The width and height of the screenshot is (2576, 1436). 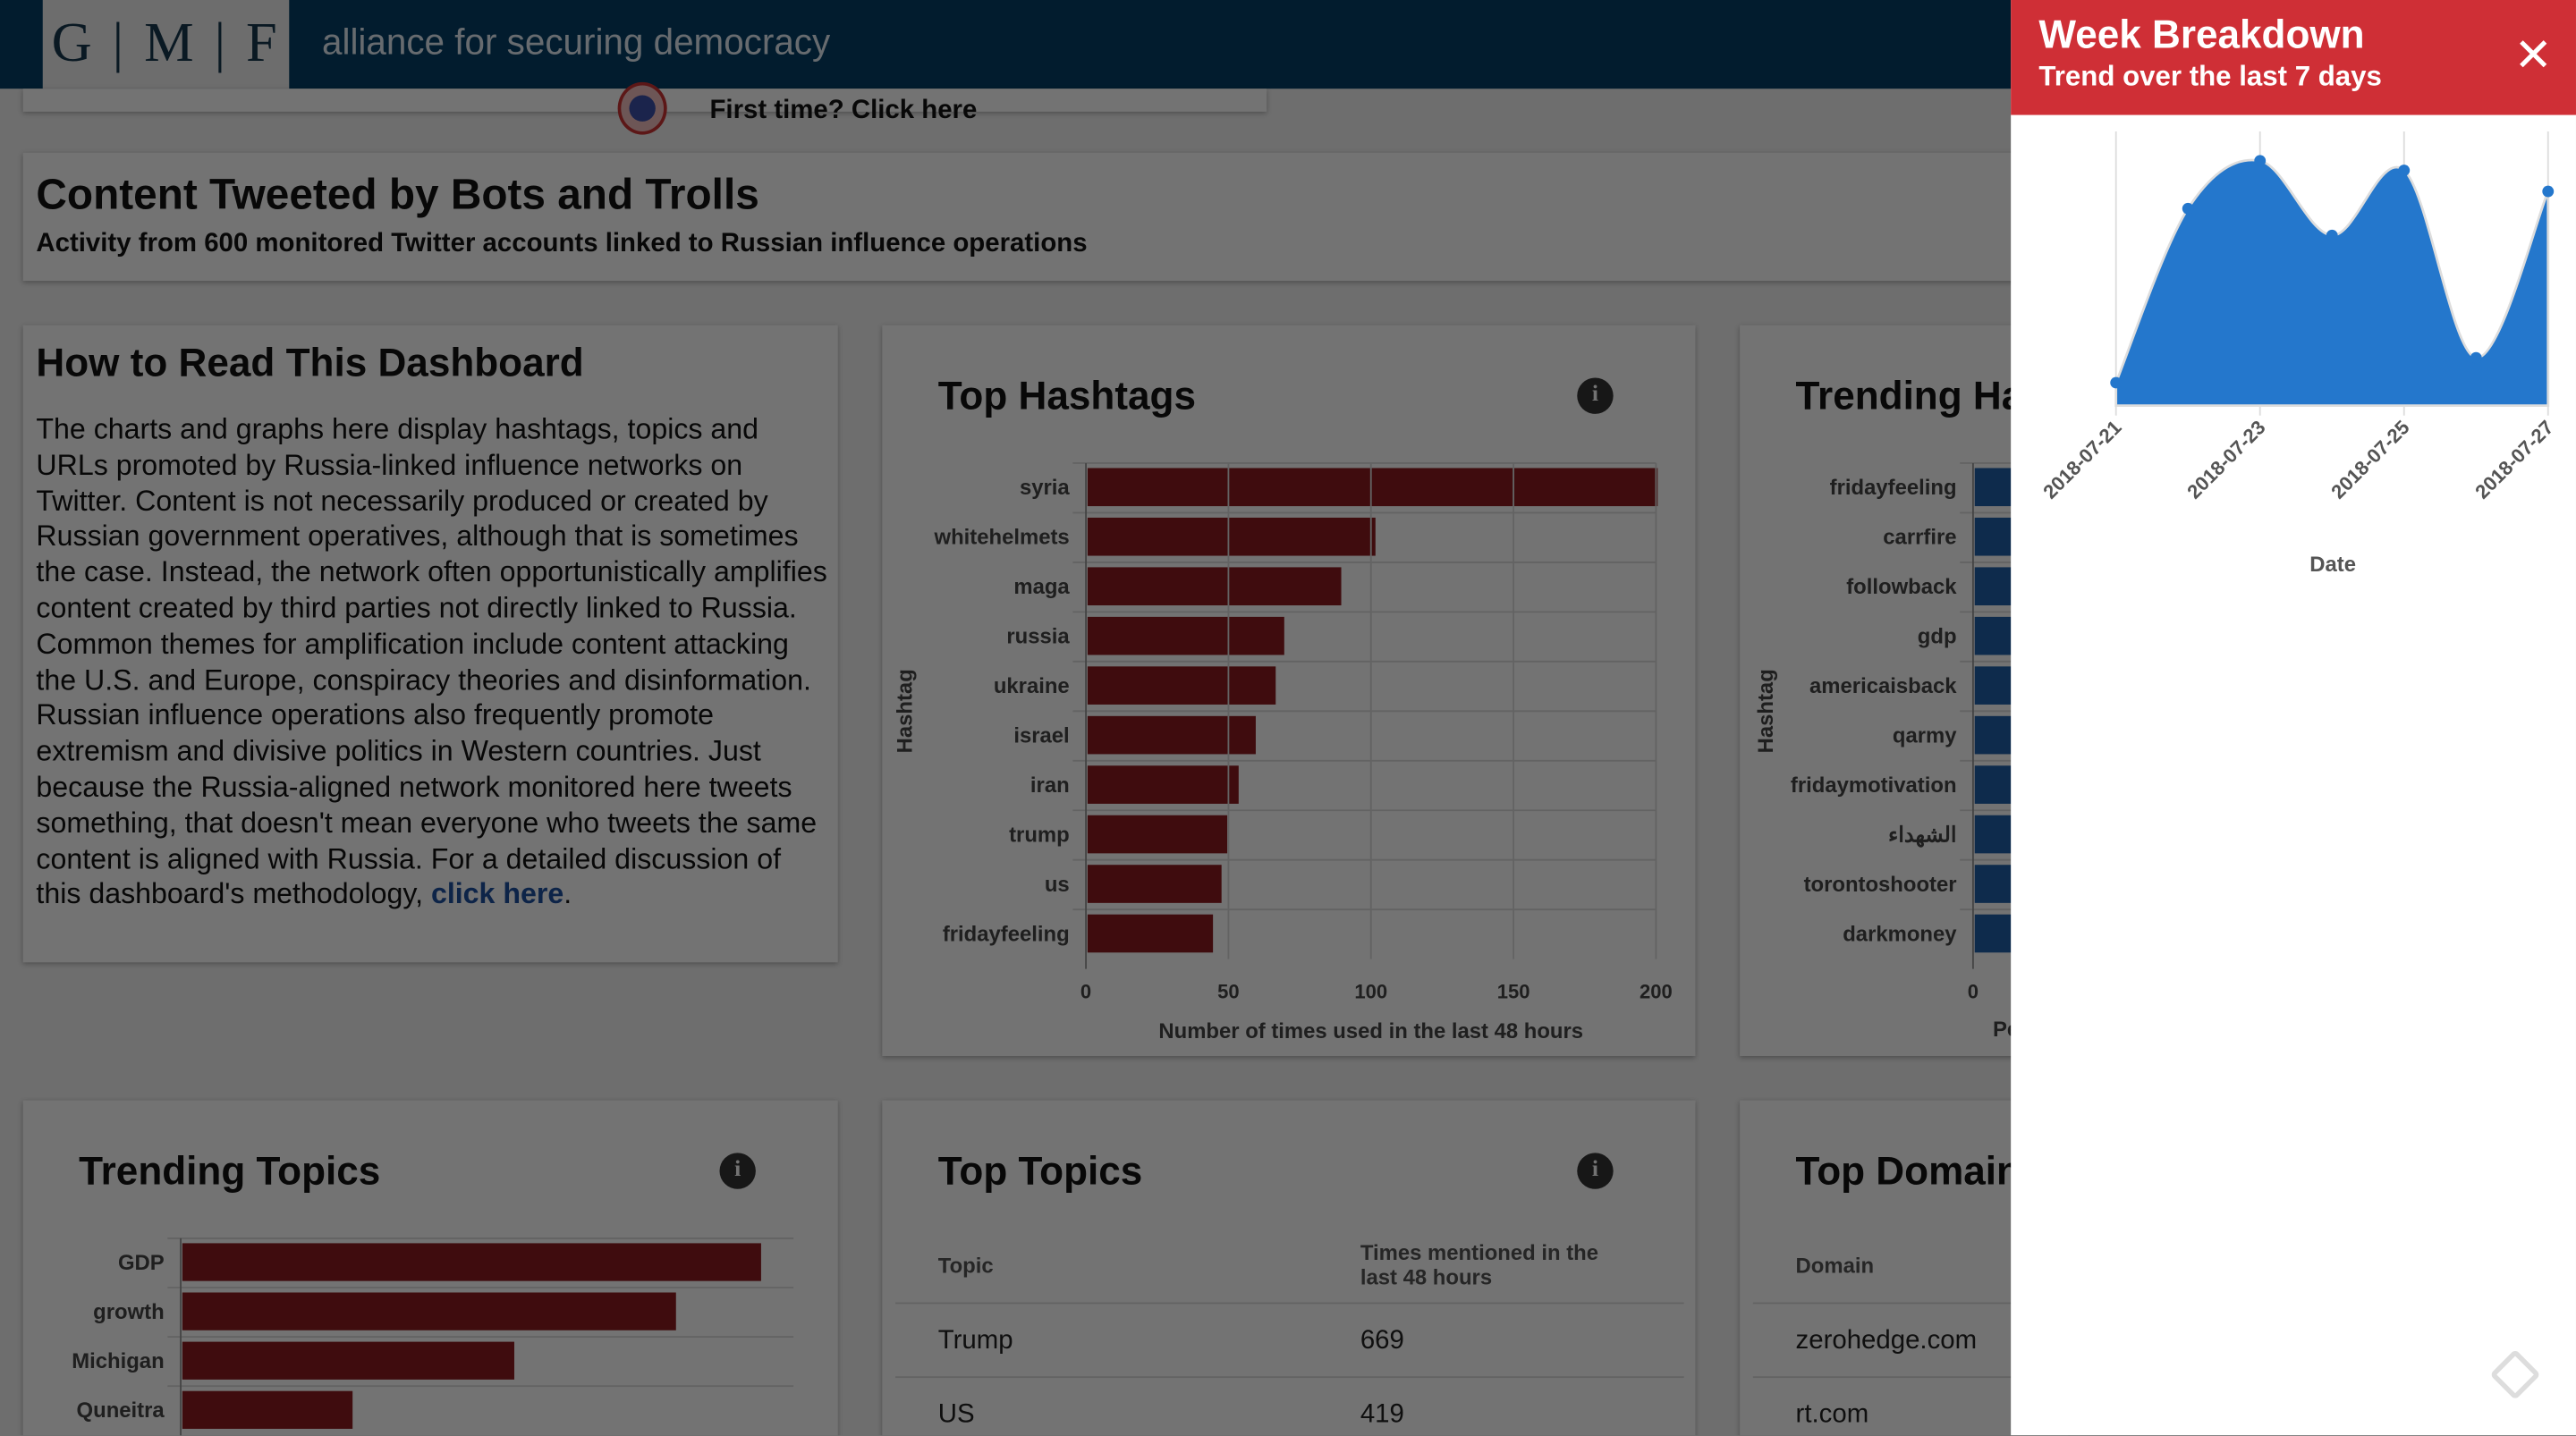 What do you see at coordinates (965, 1265) in the screenshot?
I see `col-topic: Topic` at bounding box center [965, 1265].